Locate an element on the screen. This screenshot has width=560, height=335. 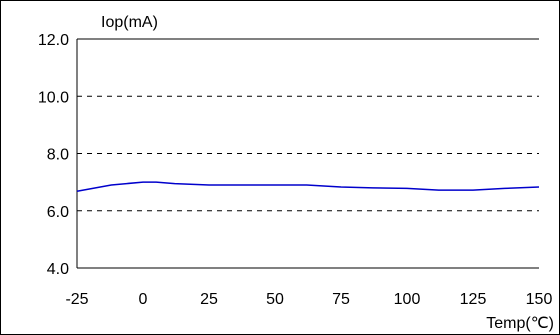
x-tick-label: 125 is located at coordinates (473, 299).